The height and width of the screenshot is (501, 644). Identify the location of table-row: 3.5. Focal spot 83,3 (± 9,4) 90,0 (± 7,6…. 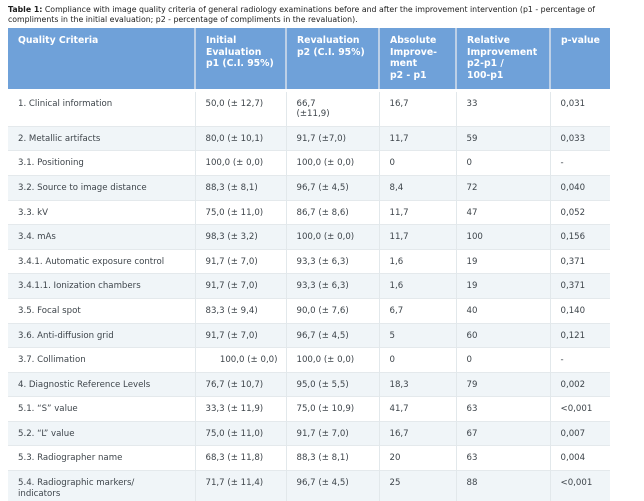
(309, 310).